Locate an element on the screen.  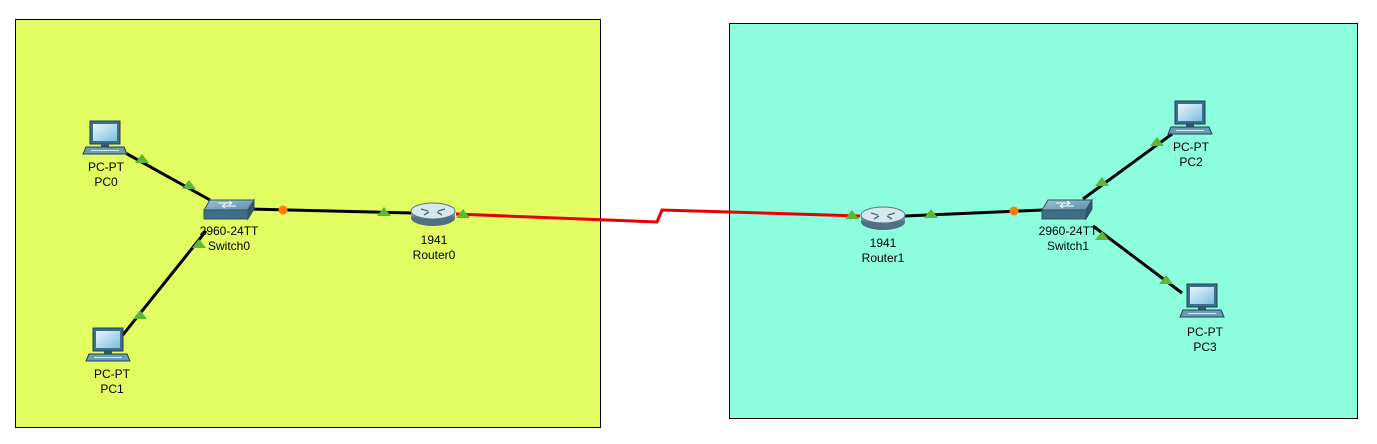
device-name: Router0 is located at coordinates (434, 255).